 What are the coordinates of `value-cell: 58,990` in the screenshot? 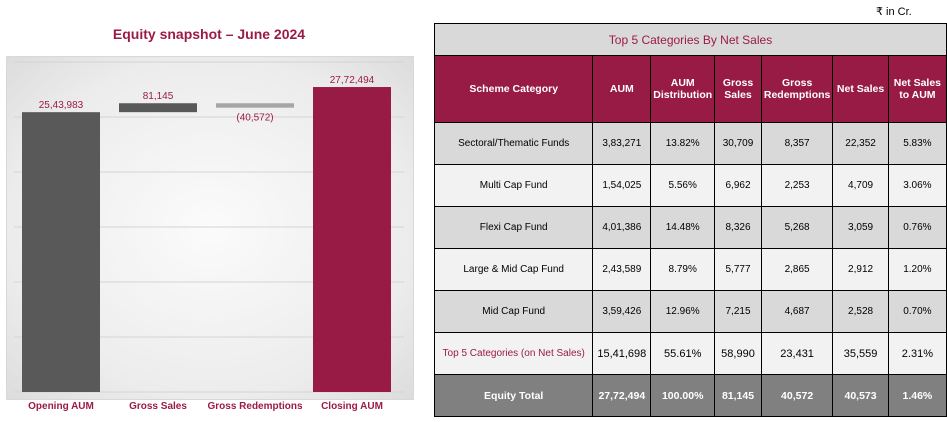 It's located at (738, 353).